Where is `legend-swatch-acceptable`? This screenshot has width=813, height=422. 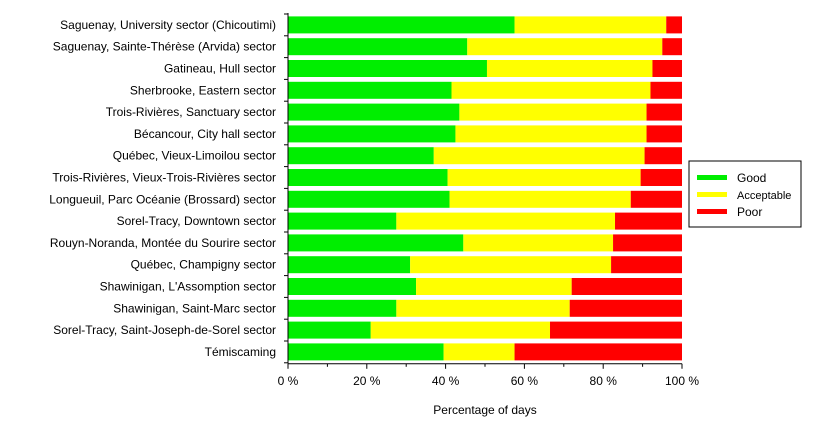
legend-swatch-acceptable is located at coordinates (712, 194).